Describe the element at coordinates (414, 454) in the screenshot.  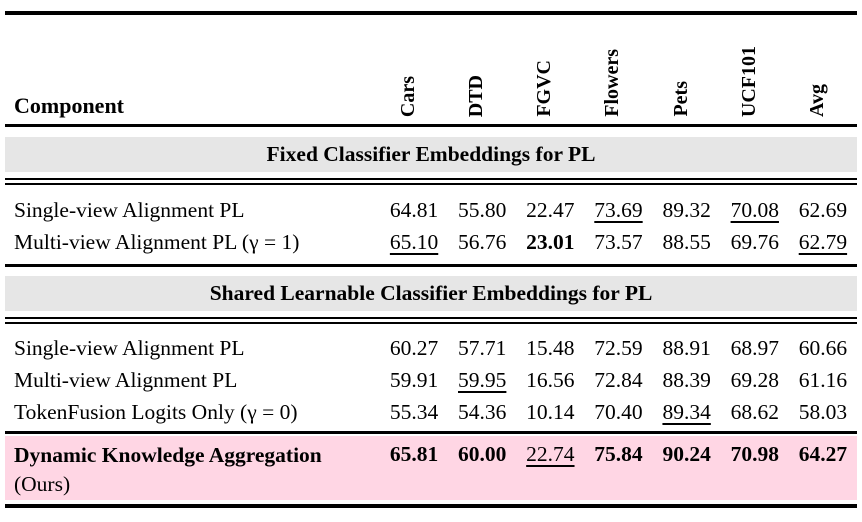
I see `score-cell-bold: 65.81` at that location.